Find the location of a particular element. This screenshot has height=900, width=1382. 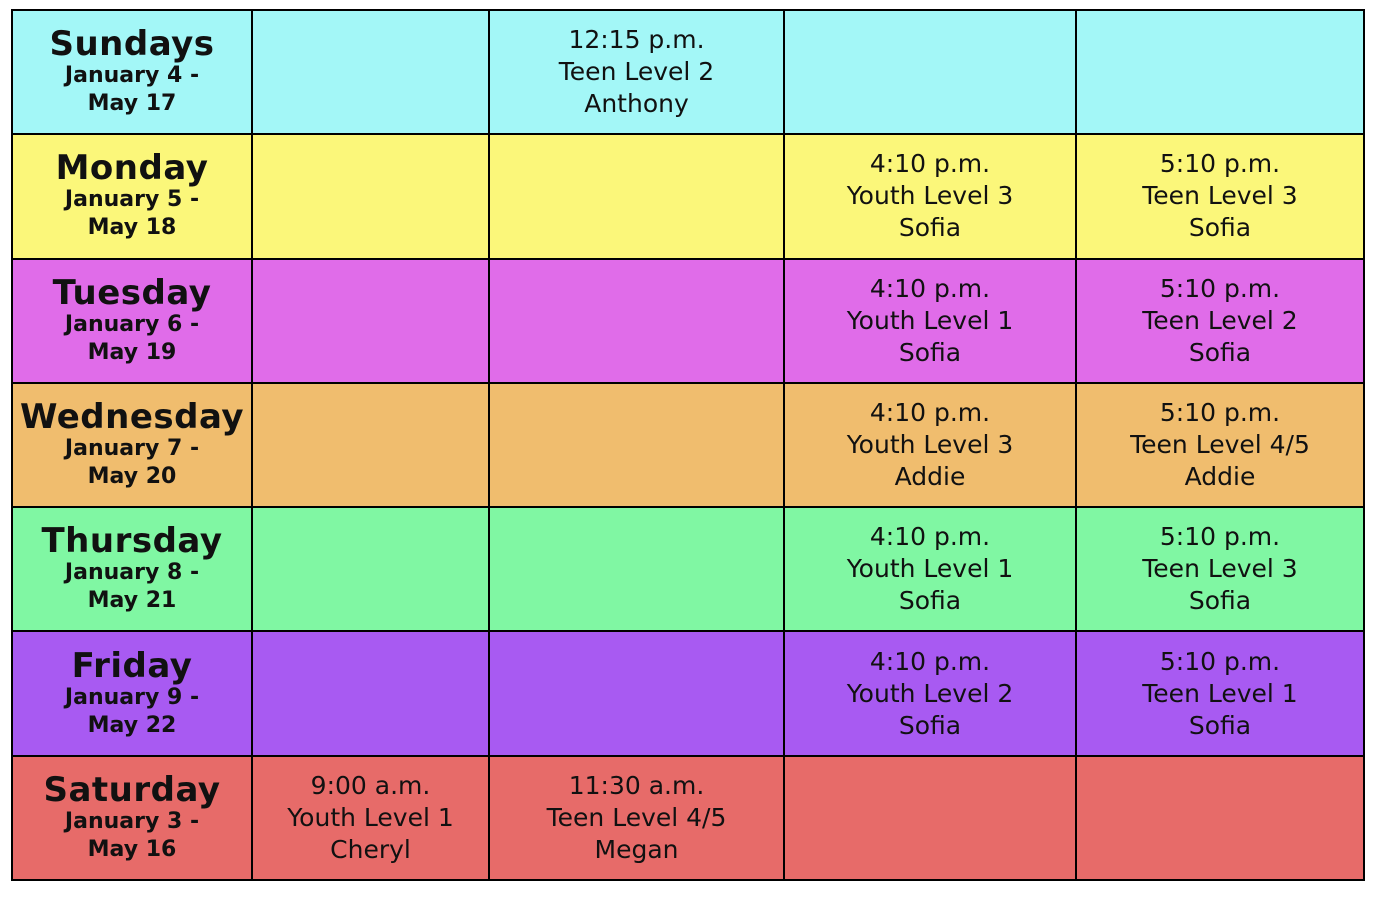

date-range-end: May 16 is located at coordinates (132, 849).